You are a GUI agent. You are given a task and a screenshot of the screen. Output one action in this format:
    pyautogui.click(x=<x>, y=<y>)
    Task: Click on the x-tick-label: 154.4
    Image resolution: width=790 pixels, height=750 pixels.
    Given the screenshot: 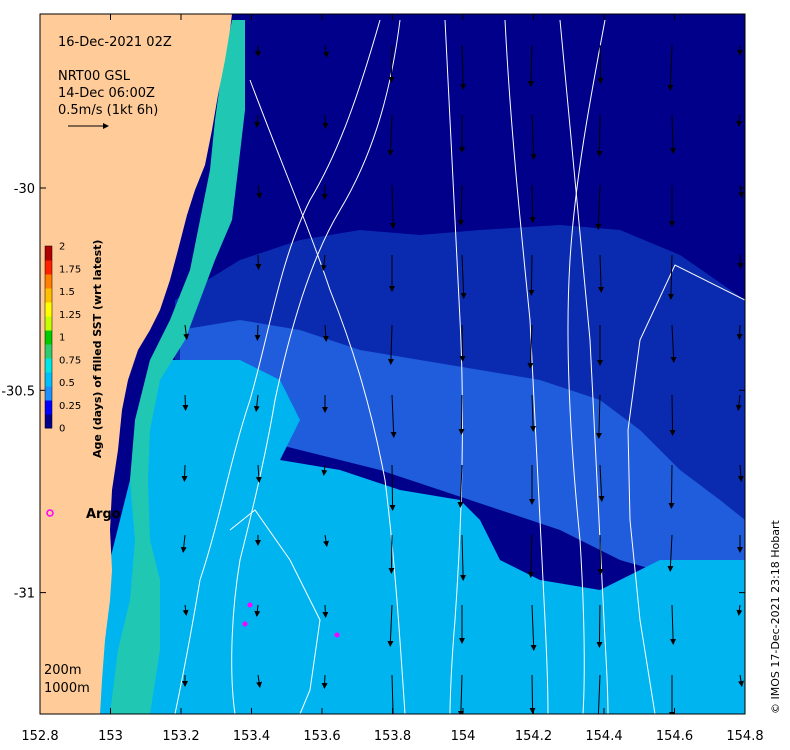 What is the action you would take?
    pyautogui.click(x=603, y=736)
    